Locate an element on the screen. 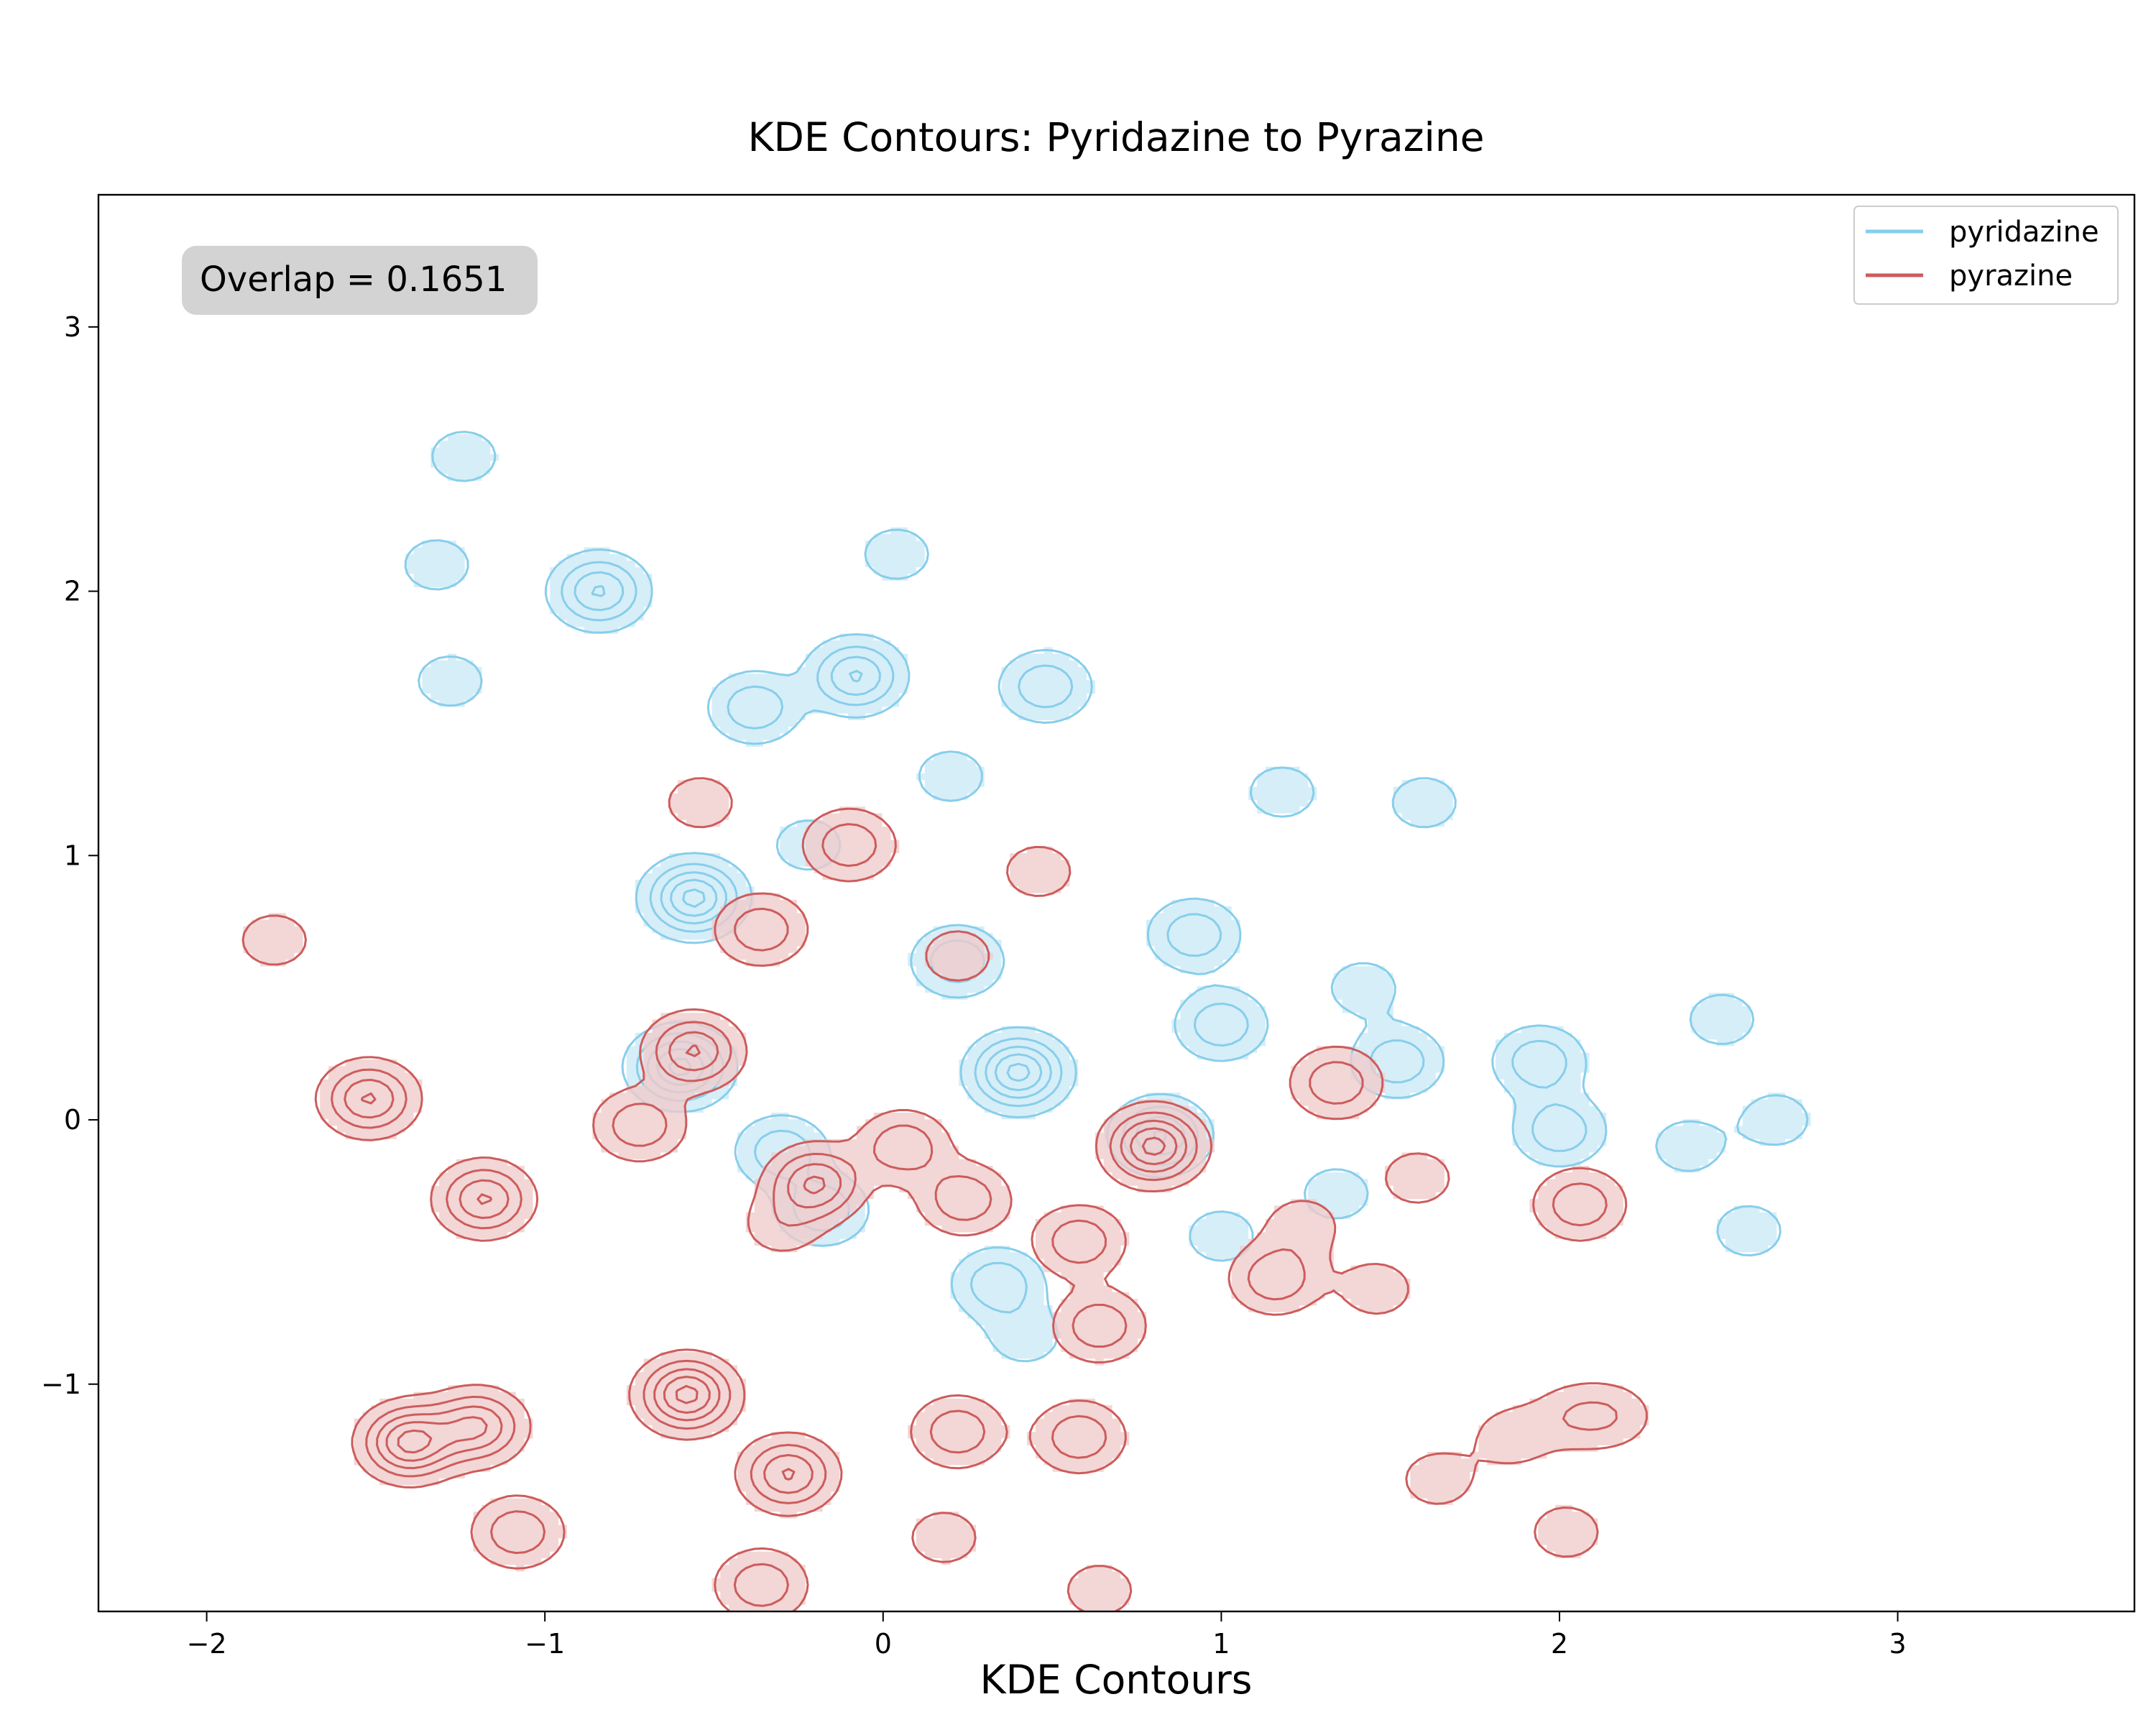 This screenshot has width=2156, height=1725. chart-title: KDE Contours: Pyridazine to Pyrazine is located at coordinates (1116, 137).